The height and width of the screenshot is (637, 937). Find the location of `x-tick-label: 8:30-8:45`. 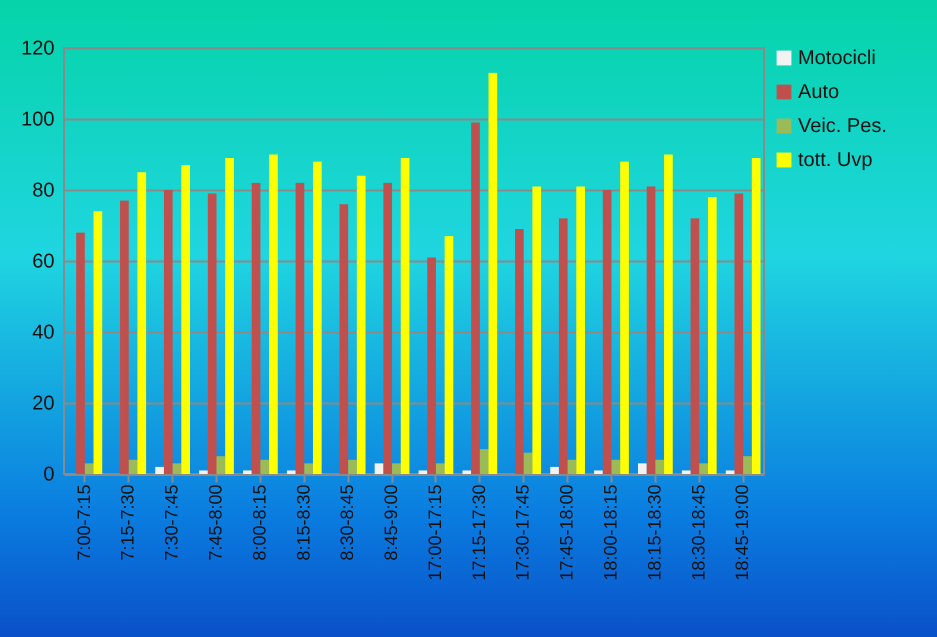

x-tick-label: 8:30-8:45 is located at coordinates (347, 522).